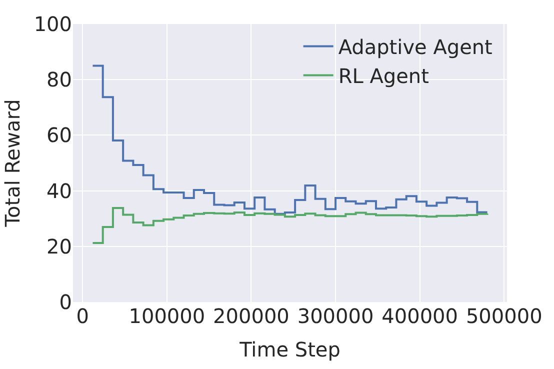  Describe the element at coordinates (335, 316) in the screenshot. I see `x-tick-label: 300000` at that location.